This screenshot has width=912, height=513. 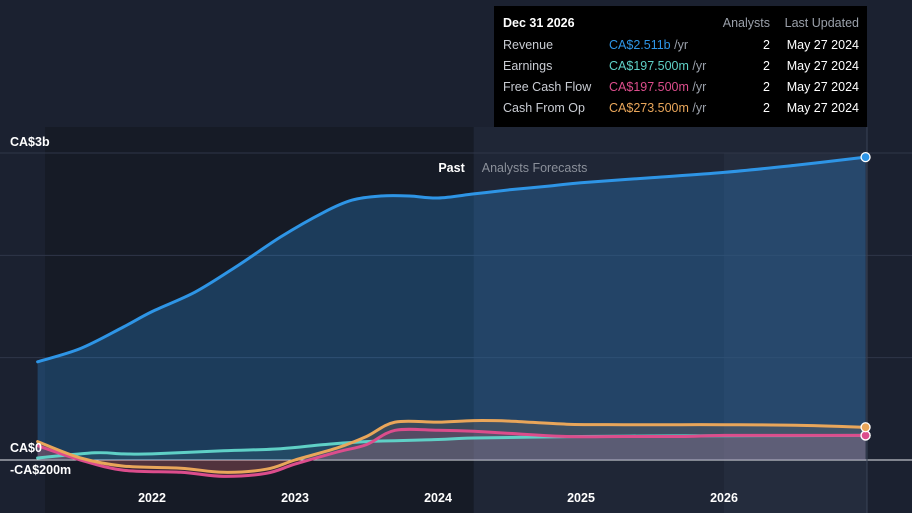 I want to click on cash-from-op-line, so click(x=452, y=446).